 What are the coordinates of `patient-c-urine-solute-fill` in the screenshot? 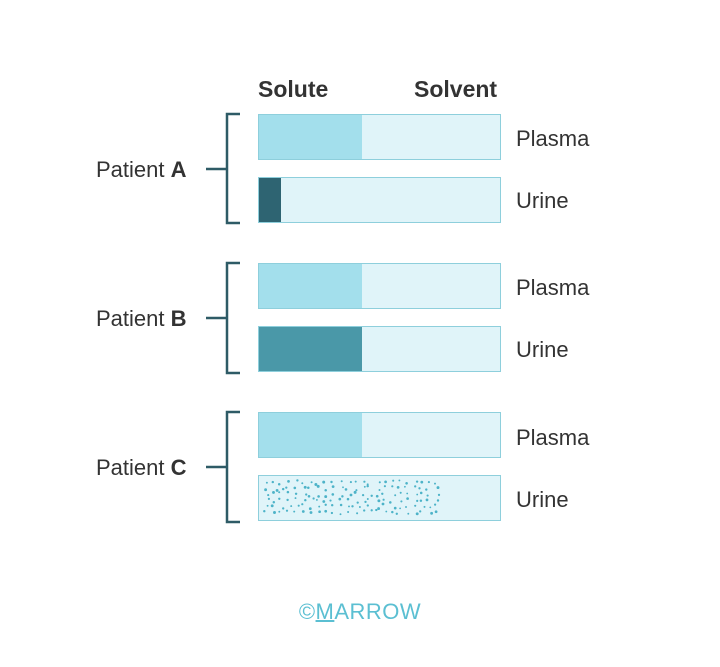 It's located at (351, 498).